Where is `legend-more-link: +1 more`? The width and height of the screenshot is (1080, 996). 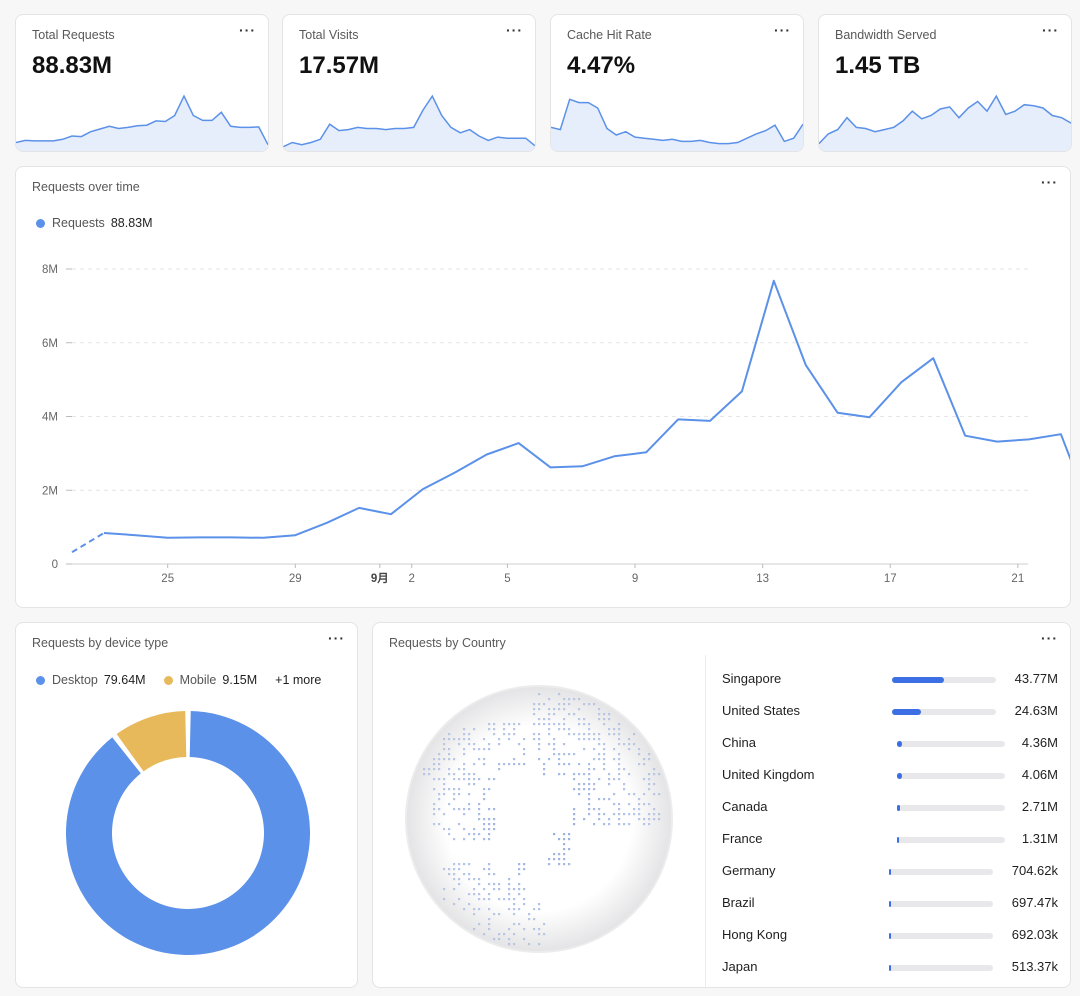
legend-more-link: +1 more is located at coordinates (298, 680).